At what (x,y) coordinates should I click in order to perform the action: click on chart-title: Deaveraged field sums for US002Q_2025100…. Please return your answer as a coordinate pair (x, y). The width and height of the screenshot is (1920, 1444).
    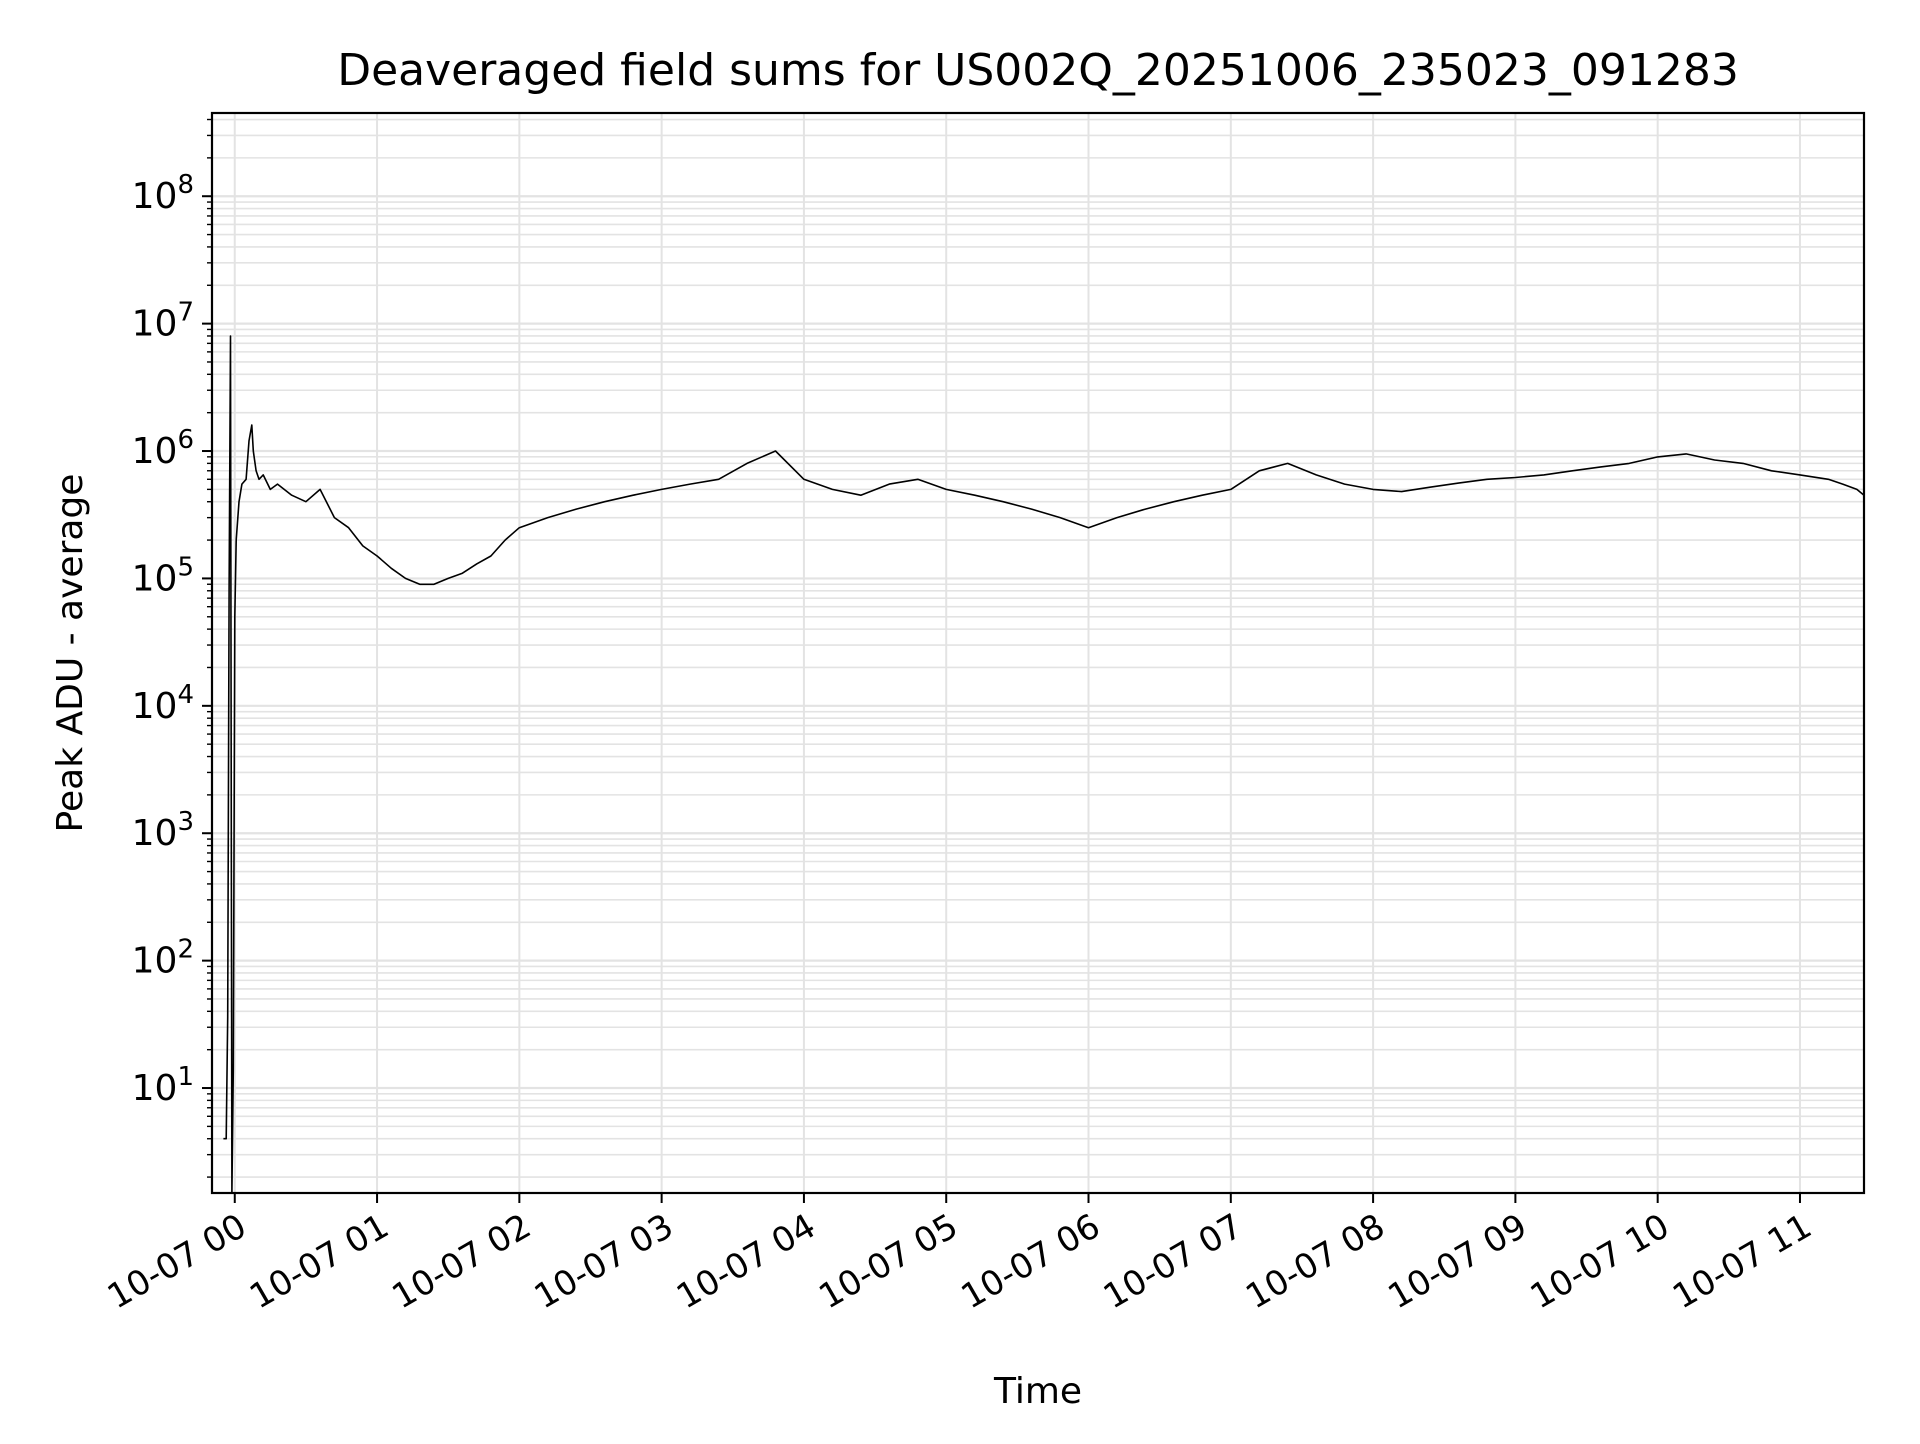
    Looking at the image, I should click on (1038, 70).